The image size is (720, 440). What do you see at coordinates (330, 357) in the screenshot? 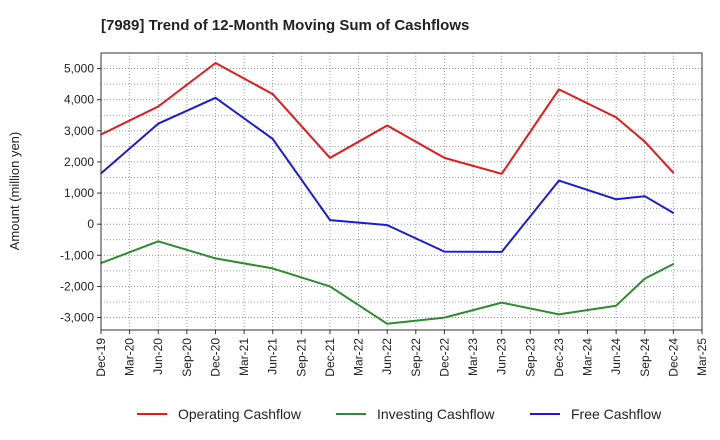
I see `x-tick-label: Dec-21` at bounding box center [330, 357].